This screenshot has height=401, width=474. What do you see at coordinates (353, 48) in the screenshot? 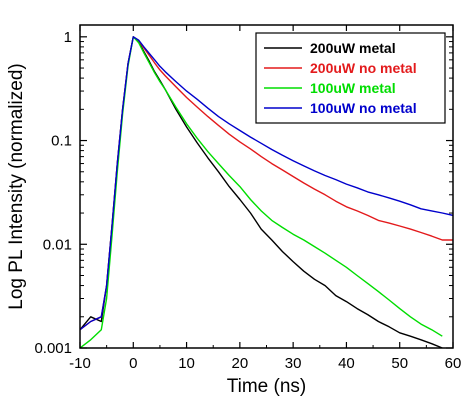
I see `legend-label: 200uW metal` at bounding box center [353, 48].